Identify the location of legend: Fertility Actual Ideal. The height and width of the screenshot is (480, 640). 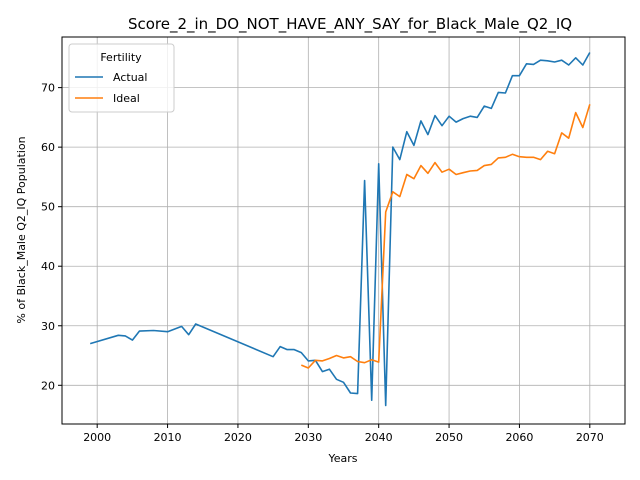
(121, 78).